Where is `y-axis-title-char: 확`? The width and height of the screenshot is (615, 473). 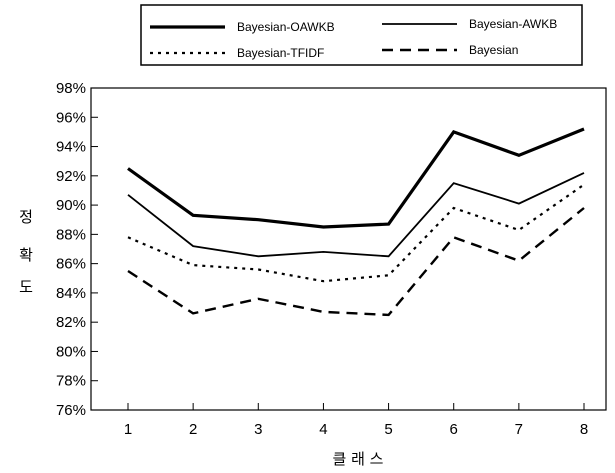
y-axis-title-char: 확 is located at coordinates (26, 255).